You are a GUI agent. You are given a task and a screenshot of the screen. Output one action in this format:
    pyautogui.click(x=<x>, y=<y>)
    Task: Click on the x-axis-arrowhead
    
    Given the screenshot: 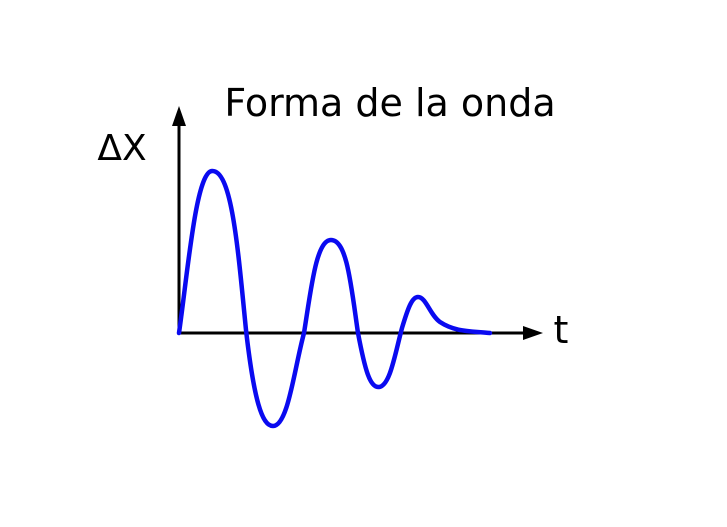 What is the action you would take?
    pyautogui.click(x=533, y=333)
    